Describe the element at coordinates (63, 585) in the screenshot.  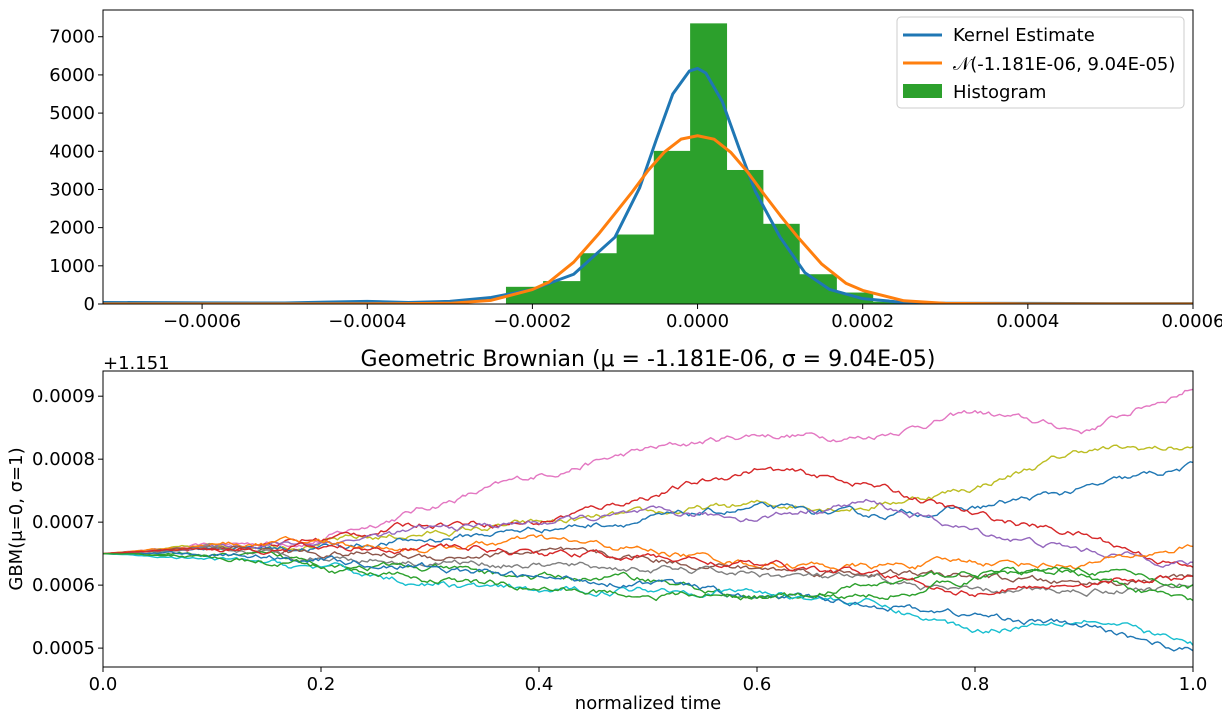
I see `y-tick-label: 0.0006` at that location.